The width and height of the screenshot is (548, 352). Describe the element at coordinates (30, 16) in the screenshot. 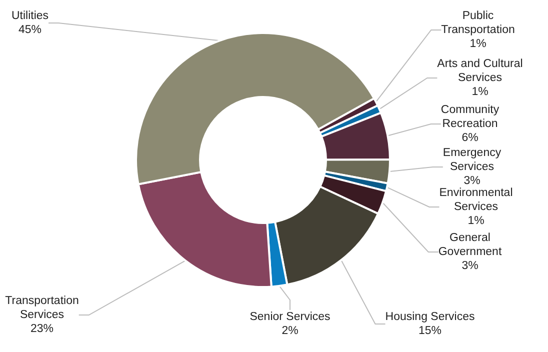

I see `slice-label: Utilities` at that location.